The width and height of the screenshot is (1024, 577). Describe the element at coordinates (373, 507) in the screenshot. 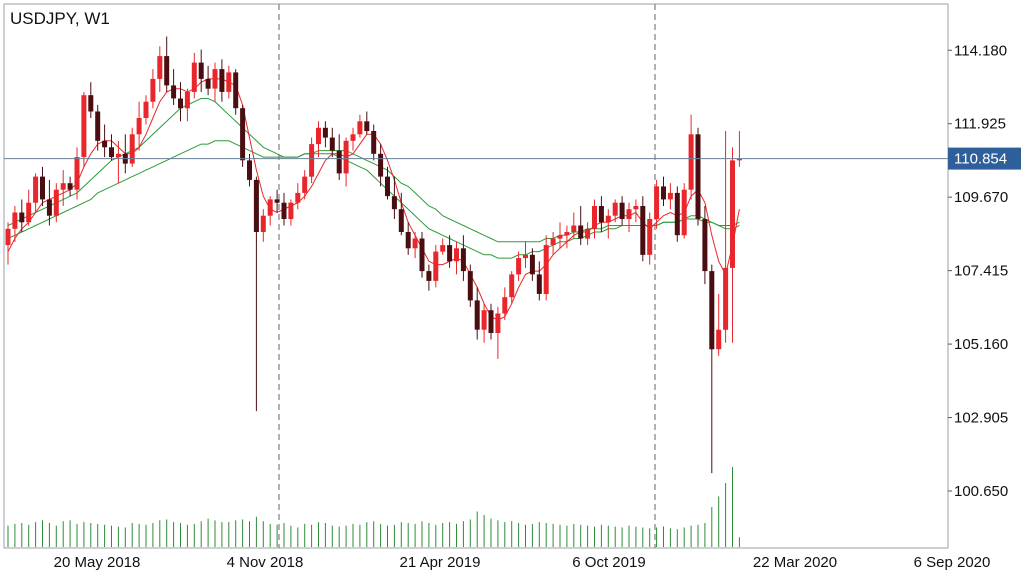

I see `volume-bars` at that location.